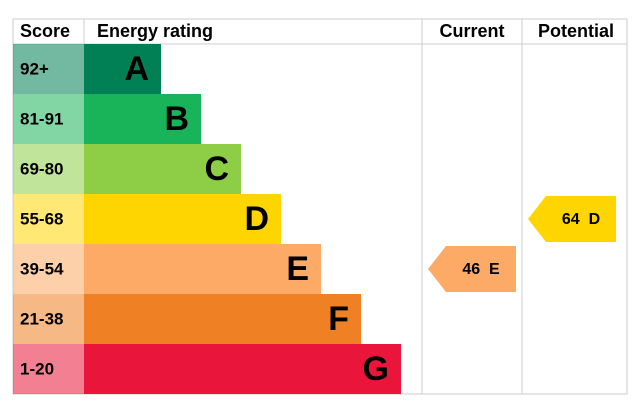 This screenshot has height=404, width=636. What do you see at coordinates (34, 68) in the screenshot?
I see `score-label: 92+` at bounding box center [34, 68].